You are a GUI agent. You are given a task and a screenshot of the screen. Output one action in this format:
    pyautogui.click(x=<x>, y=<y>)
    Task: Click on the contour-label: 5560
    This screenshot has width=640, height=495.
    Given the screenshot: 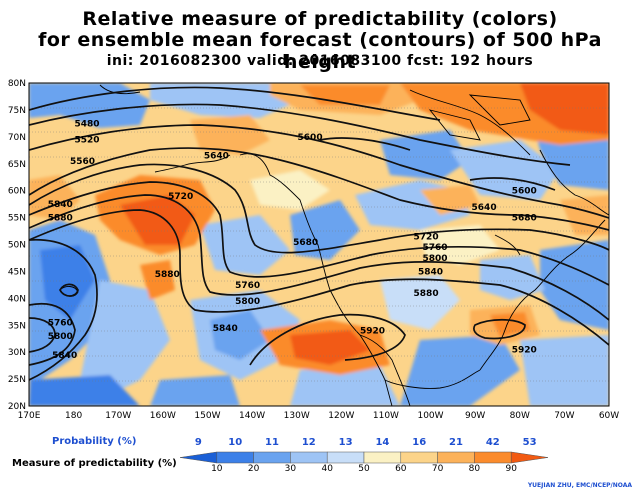 What is the action you would take?
    pyautogui.click(x=82, y=162)
    